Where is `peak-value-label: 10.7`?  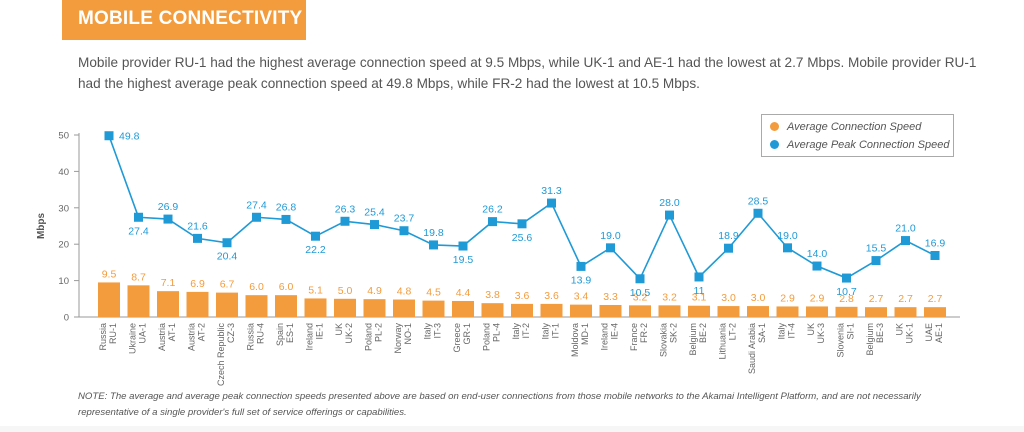 peak-value-label: 10.7 is located at coordinates (846, 292).